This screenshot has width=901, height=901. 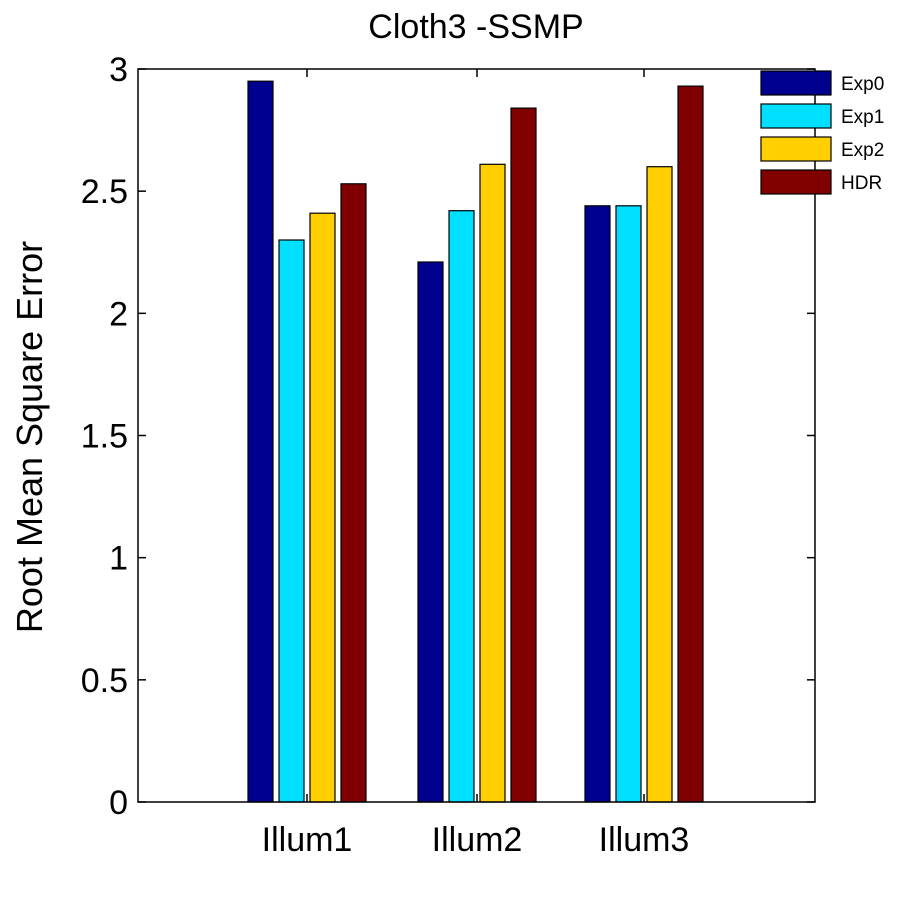 I want to click on legend-swatch-exp1, so click(x=796, y=116).